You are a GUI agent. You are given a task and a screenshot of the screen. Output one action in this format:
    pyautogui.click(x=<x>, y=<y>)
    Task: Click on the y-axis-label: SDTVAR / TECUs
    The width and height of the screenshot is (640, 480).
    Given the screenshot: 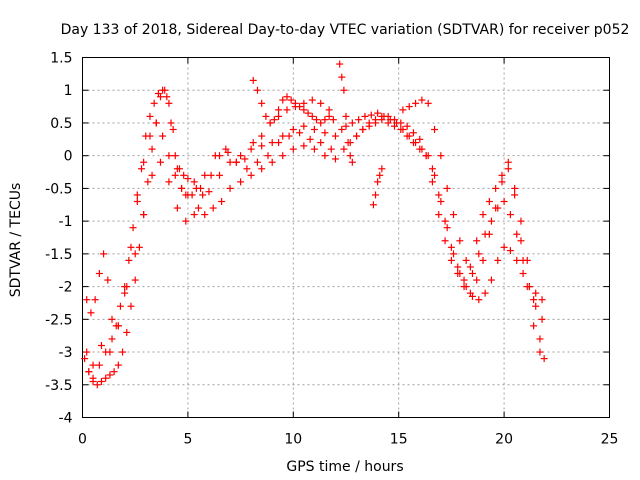 What is the action you would take?
    pyautogui.click(x=16, y=240)
    